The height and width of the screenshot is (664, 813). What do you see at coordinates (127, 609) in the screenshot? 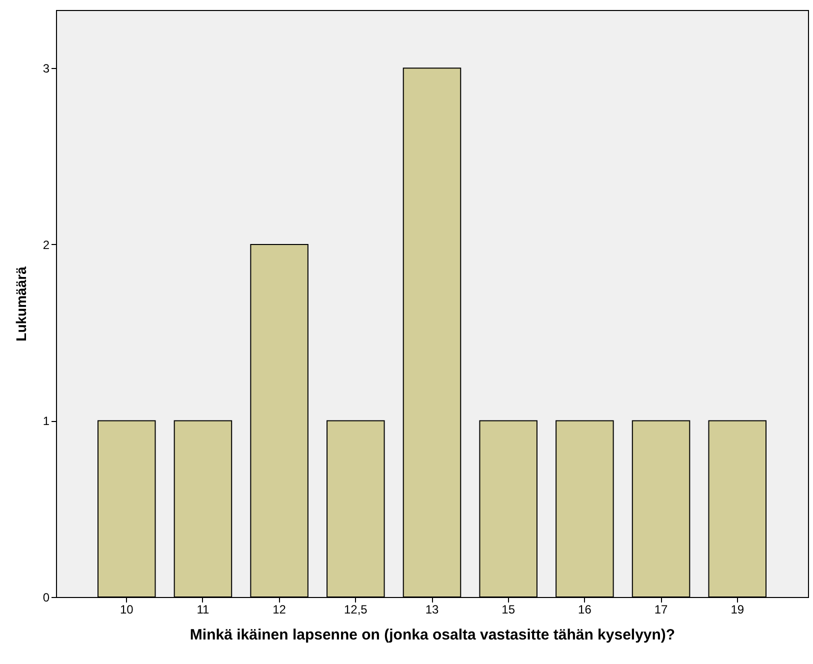
I see `x-tick-label: 10` at bounding box center [127, 609].